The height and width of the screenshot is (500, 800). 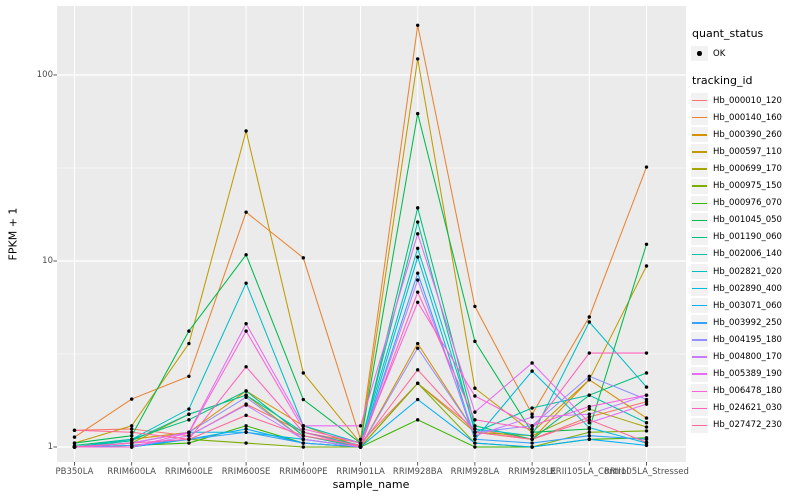 What do you see at coordinates (747, 305) in the screenshot?
I see `legend-item-label: Hb_003071_060` at bounding box center [747, 305].